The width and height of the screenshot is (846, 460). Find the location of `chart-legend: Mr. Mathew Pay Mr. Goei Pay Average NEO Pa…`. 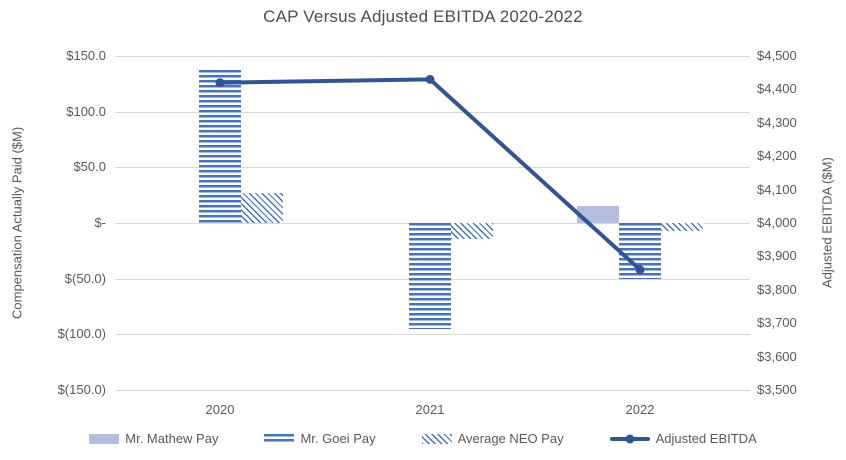

chart-legend: Mr. Mathew Pay Mr. Goei Pay Average NEO Pa… is located at coordinates (423, 438).